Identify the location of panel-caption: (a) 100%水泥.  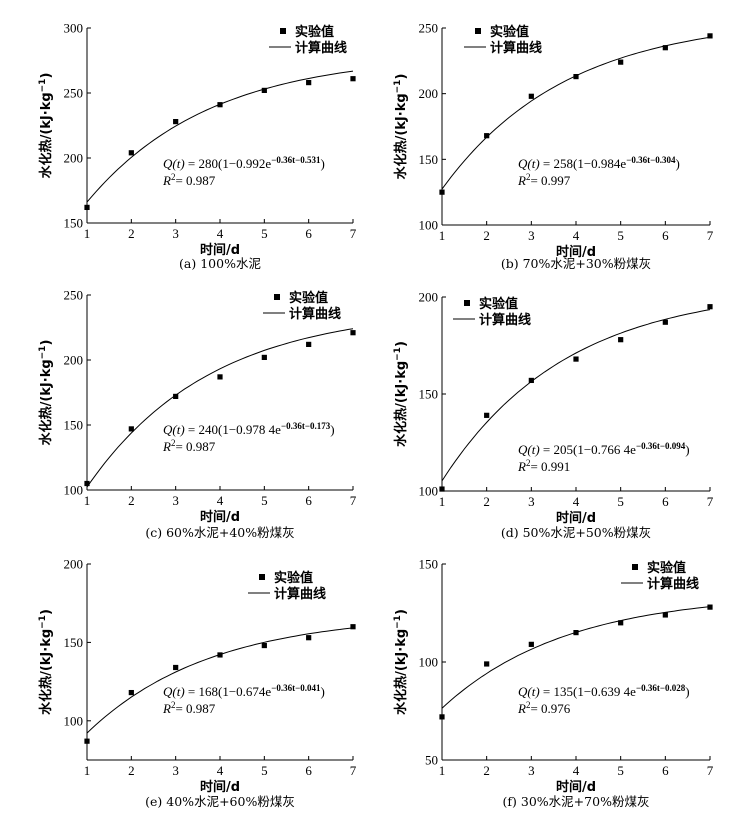
(220, 263).